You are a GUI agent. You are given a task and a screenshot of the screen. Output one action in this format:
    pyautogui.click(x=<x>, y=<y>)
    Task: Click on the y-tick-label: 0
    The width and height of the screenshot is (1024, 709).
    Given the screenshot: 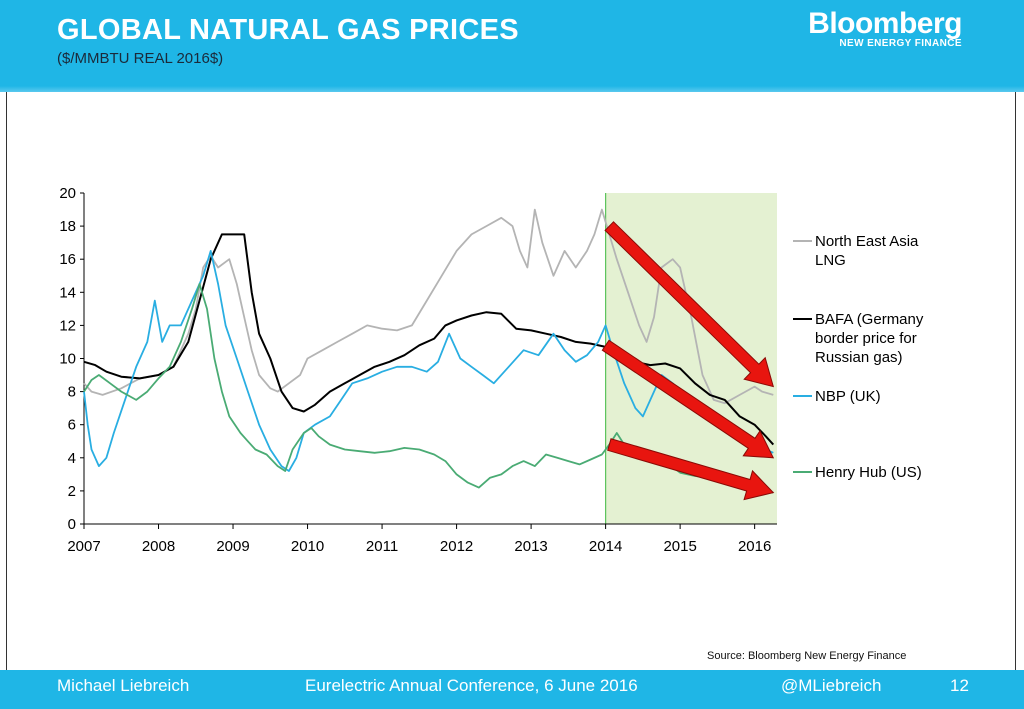 What is the action you would take?
    pyautogui.click(x=72, y=524)
    